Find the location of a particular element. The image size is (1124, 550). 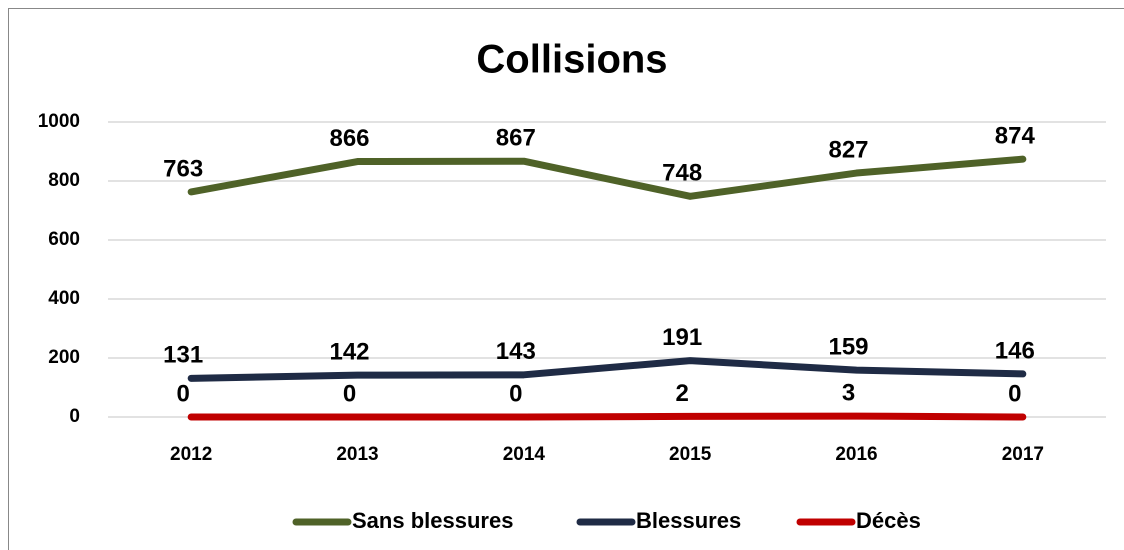

x-tick-label: 2012 is located at coordinates (191, 454).